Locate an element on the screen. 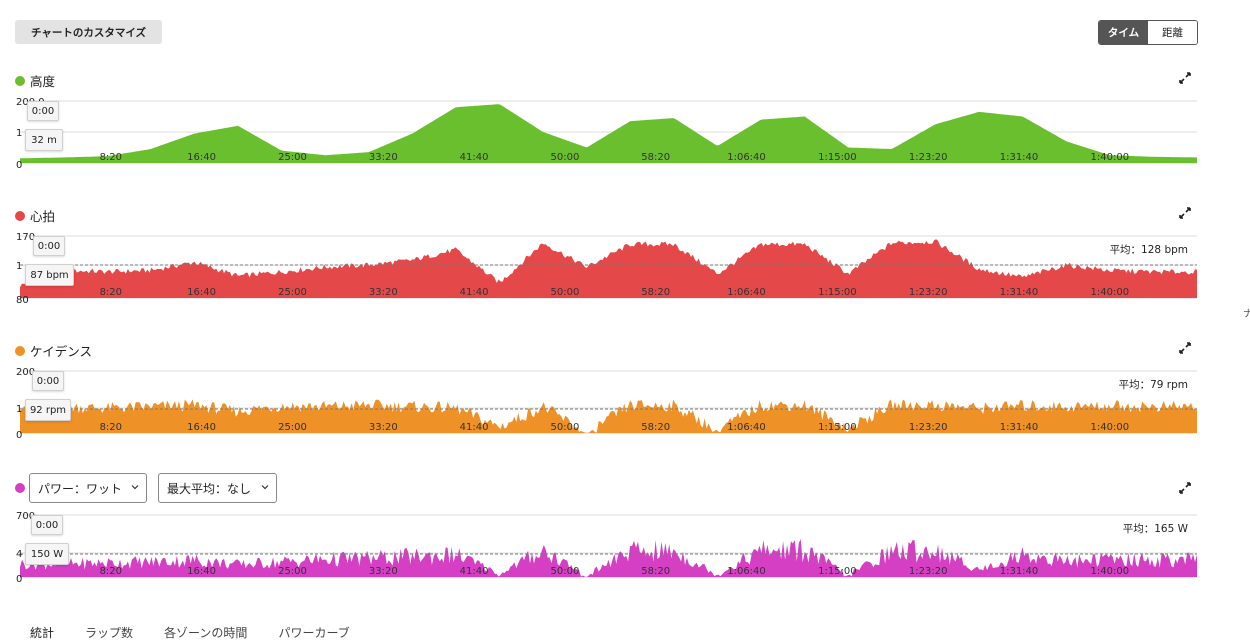 Image resolution: width=1250 pixels, height=642 pixels. bottom-tabs: 統計 ラップ数 各ゾーンの時間 パワーカーブ is located at coordinates (190, 632).